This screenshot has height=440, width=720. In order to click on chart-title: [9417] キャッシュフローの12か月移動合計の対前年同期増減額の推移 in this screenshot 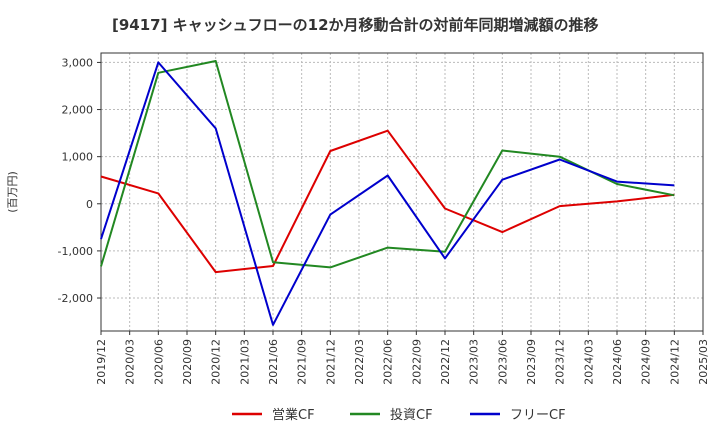, I will do `click(355, 25)`.